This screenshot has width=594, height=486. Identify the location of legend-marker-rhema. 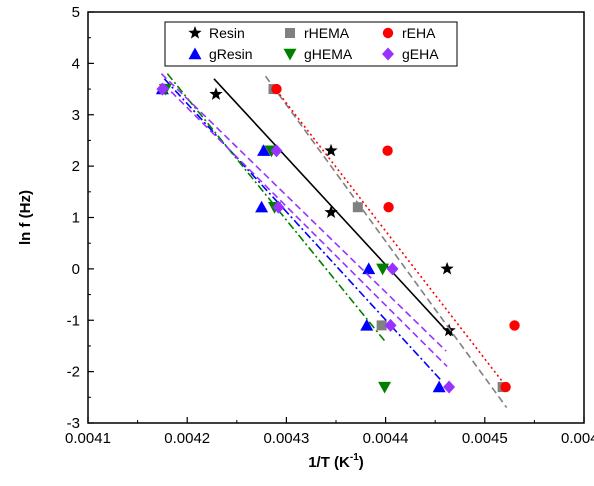
(290, 33).